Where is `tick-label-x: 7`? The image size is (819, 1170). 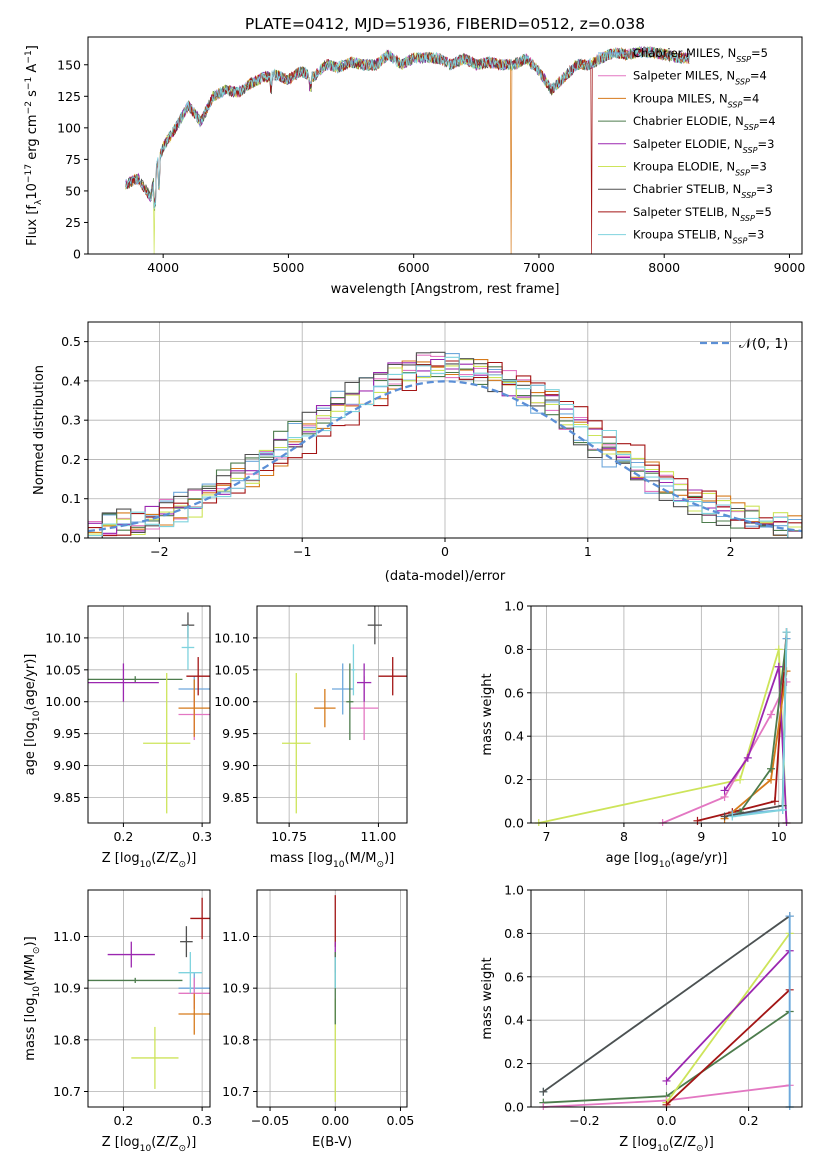 tick-label-x: 7 is located at coordinates (547, 836).